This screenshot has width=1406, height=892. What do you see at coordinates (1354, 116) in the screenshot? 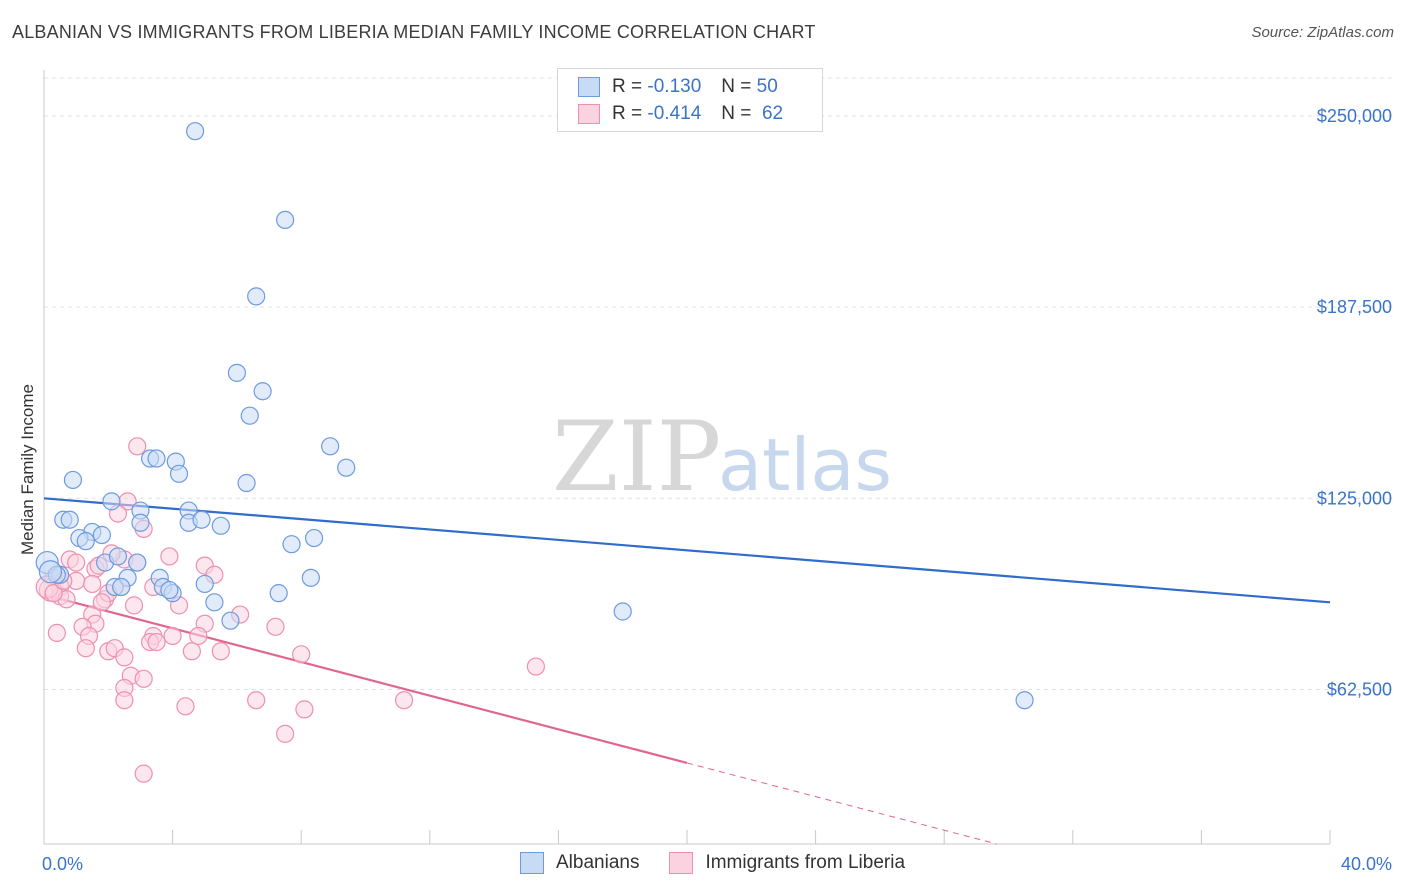
I see `y-tick-label: $250,000` at bounding box center [1354, 116].